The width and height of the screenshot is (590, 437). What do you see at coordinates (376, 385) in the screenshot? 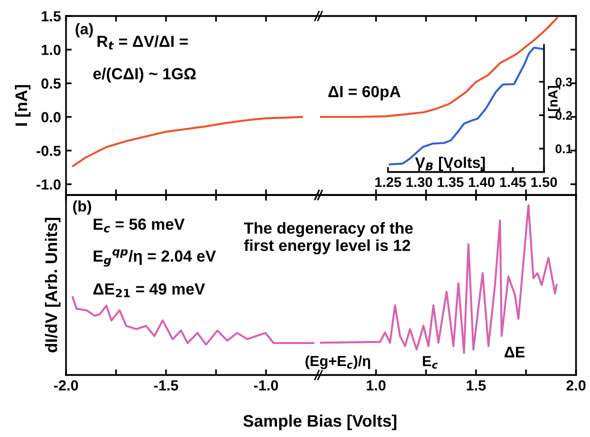
I see `x-tick-label: 1.0` at bounding box center [376, 385].